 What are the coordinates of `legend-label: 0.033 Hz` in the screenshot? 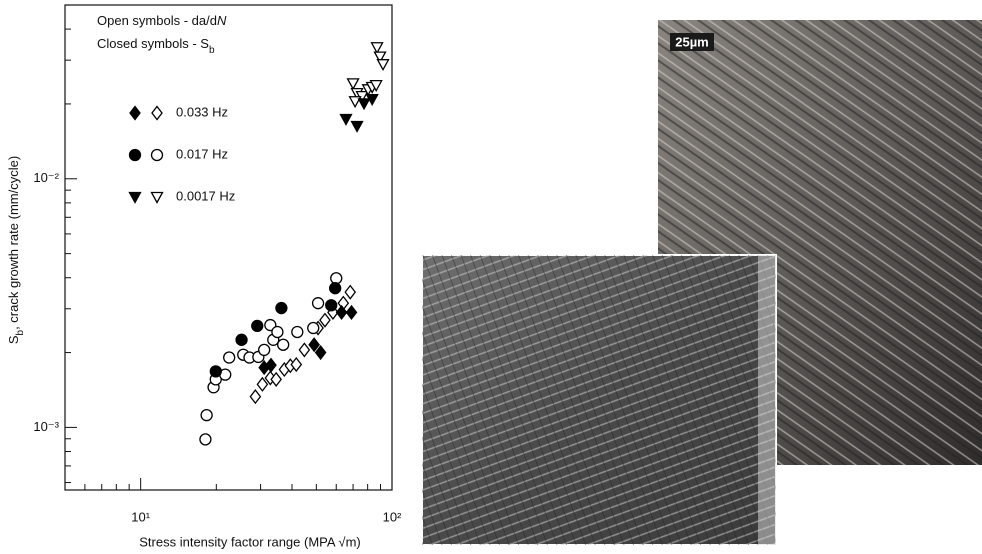 It's located at (202, 111).